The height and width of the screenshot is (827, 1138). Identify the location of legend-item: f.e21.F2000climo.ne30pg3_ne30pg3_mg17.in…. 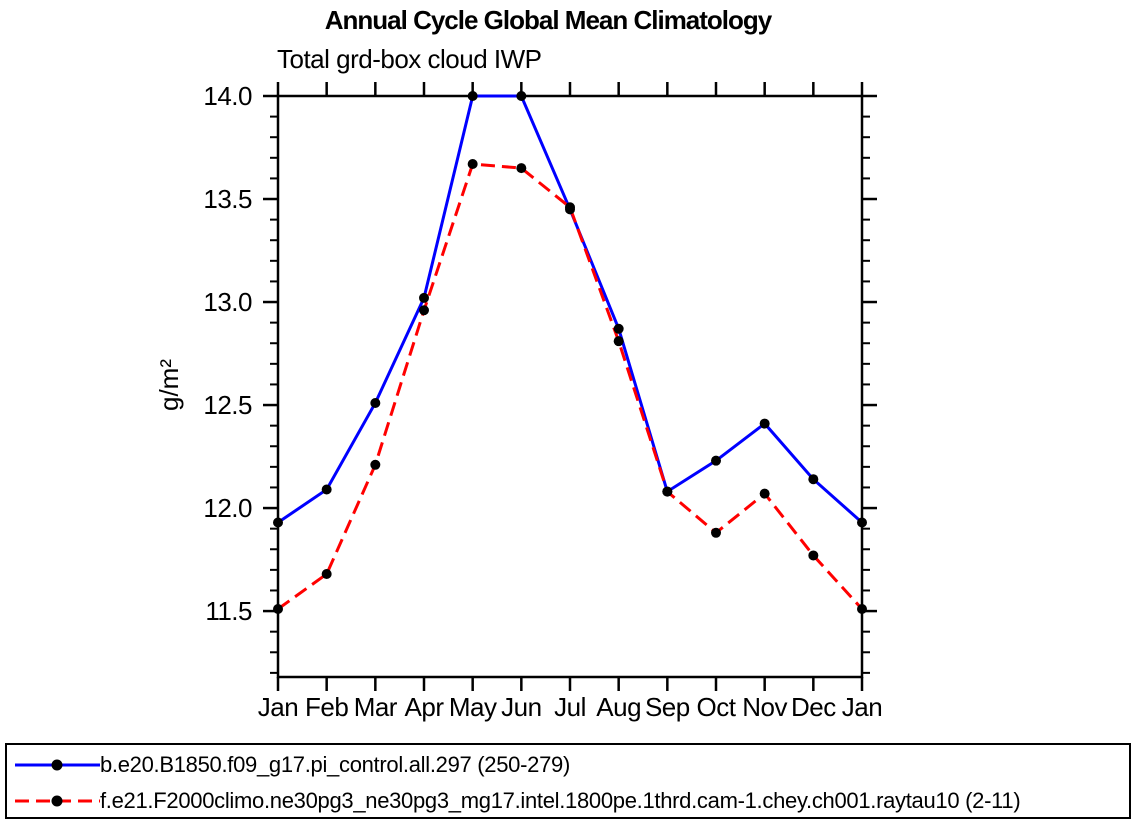
(517, 801).